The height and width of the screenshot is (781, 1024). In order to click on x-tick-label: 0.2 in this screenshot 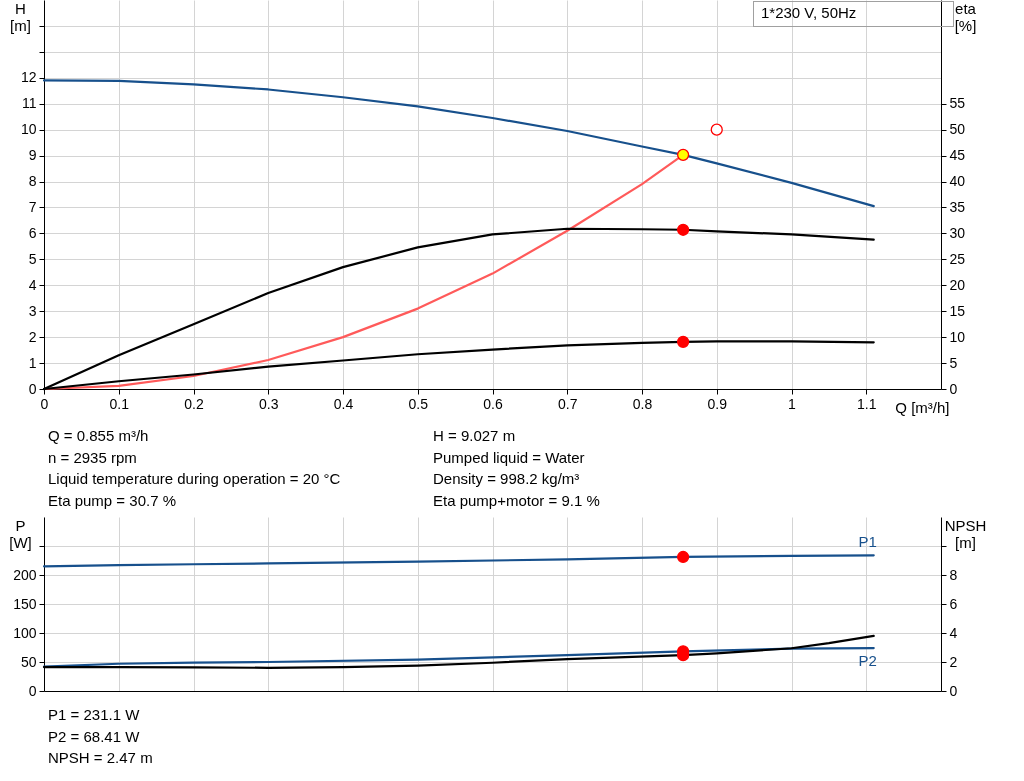, I will do `click(194, 403)`.